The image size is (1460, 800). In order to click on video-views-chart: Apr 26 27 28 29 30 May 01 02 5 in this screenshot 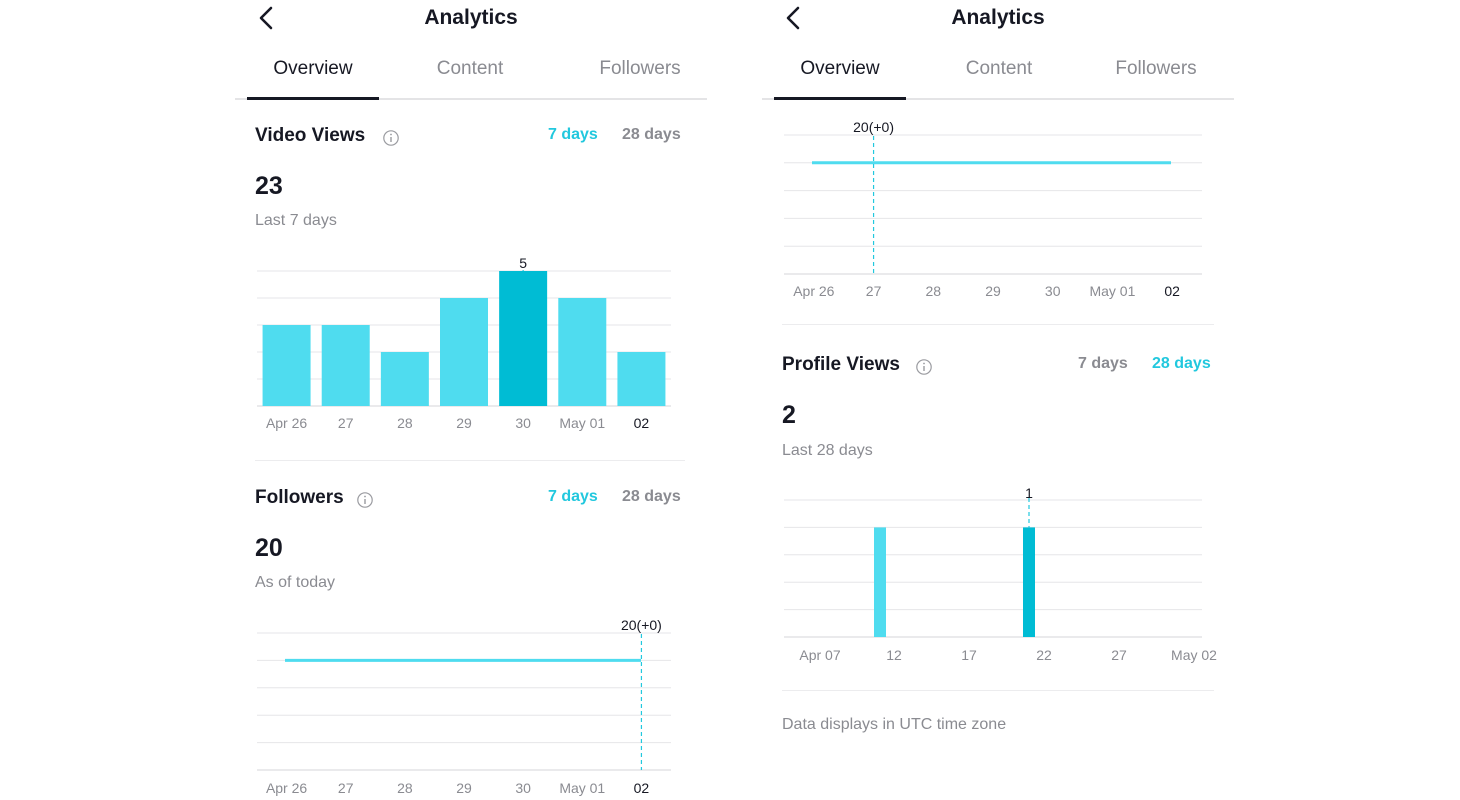, I will do `click(464, 343)`.